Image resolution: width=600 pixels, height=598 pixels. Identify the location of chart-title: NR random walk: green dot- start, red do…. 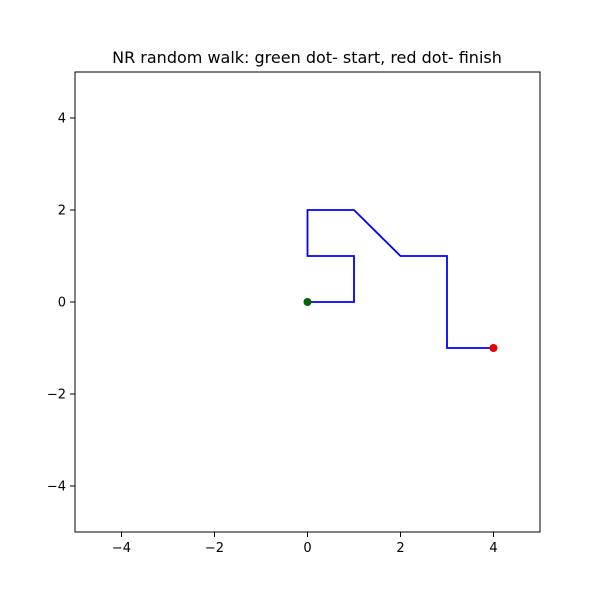
(307, 57).